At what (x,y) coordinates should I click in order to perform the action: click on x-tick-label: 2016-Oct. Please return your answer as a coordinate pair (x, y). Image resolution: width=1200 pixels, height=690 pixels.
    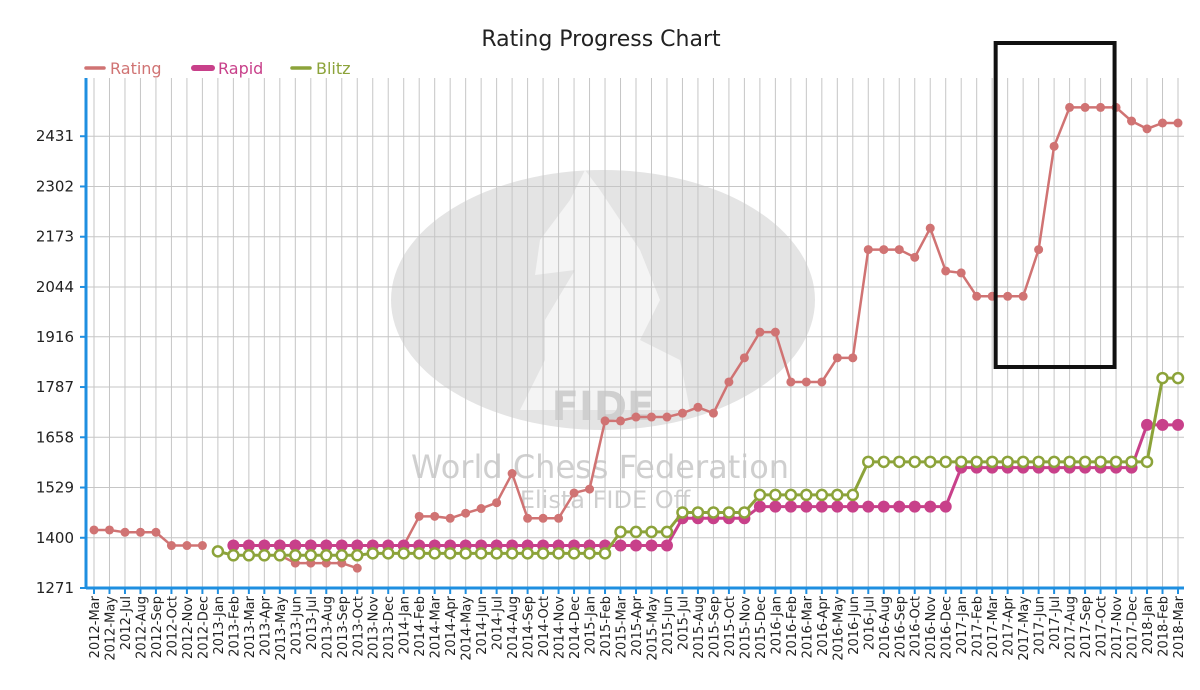
    Looking at the image, I should click on (916, 626).